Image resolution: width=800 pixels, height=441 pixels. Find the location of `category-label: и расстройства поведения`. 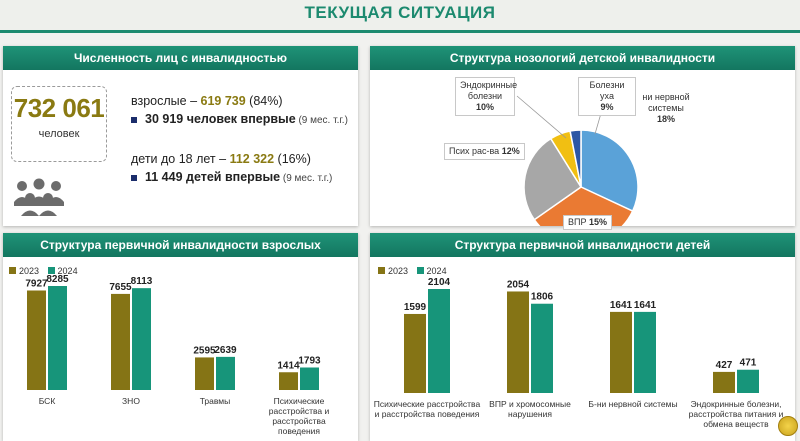

category-label: и расстройства поведения is located at coordinates (427, 414).